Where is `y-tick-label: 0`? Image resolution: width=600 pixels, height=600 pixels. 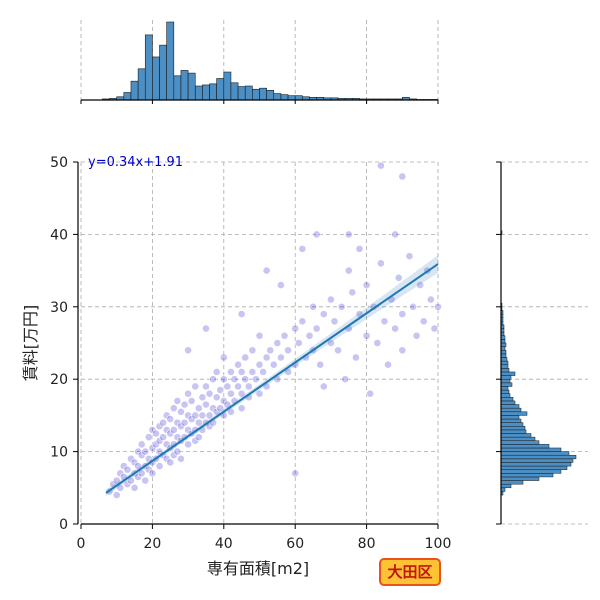 y-tick-label: 0 is located at coordinates (63, 525).